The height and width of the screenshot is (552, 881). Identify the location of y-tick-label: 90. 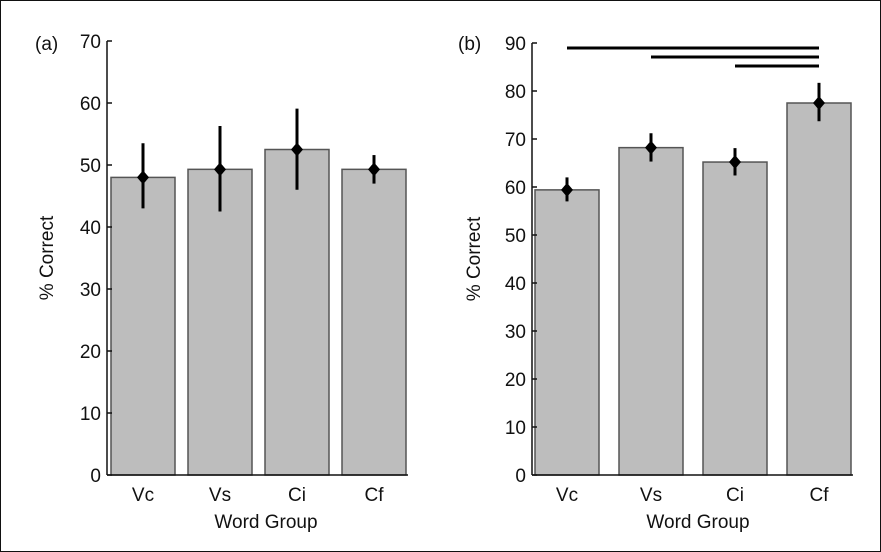
(515, 44).